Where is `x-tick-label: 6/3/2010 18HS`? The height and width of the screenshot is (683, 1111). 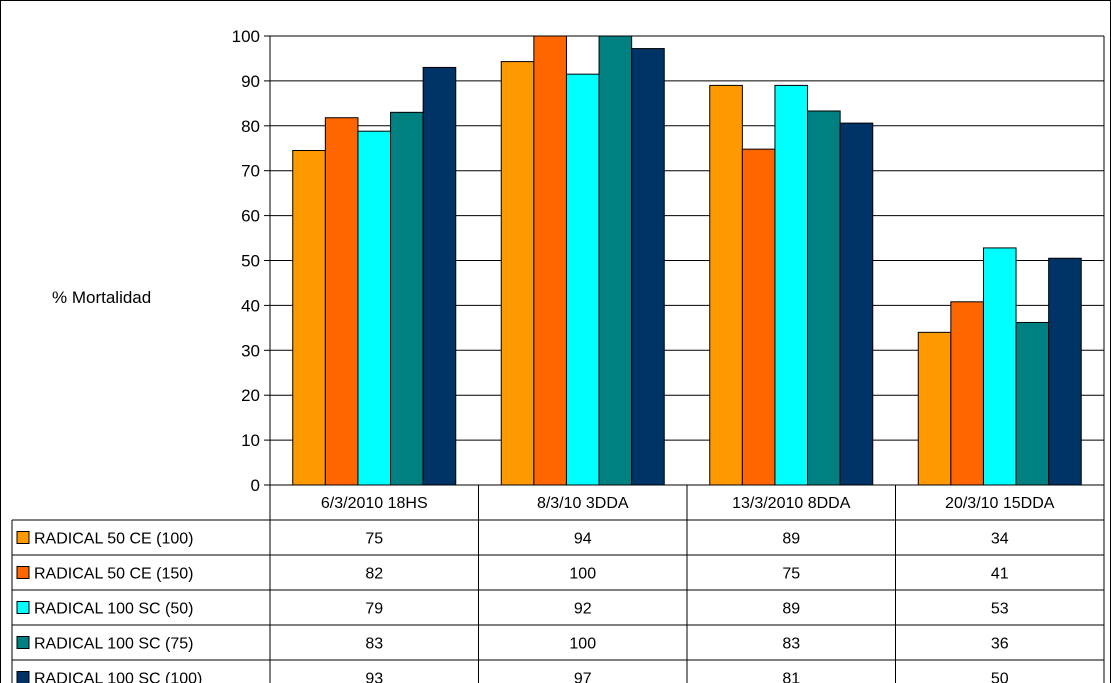
x-tick-label: 6/3/2010 18HS is located at coordinates (374, 503).